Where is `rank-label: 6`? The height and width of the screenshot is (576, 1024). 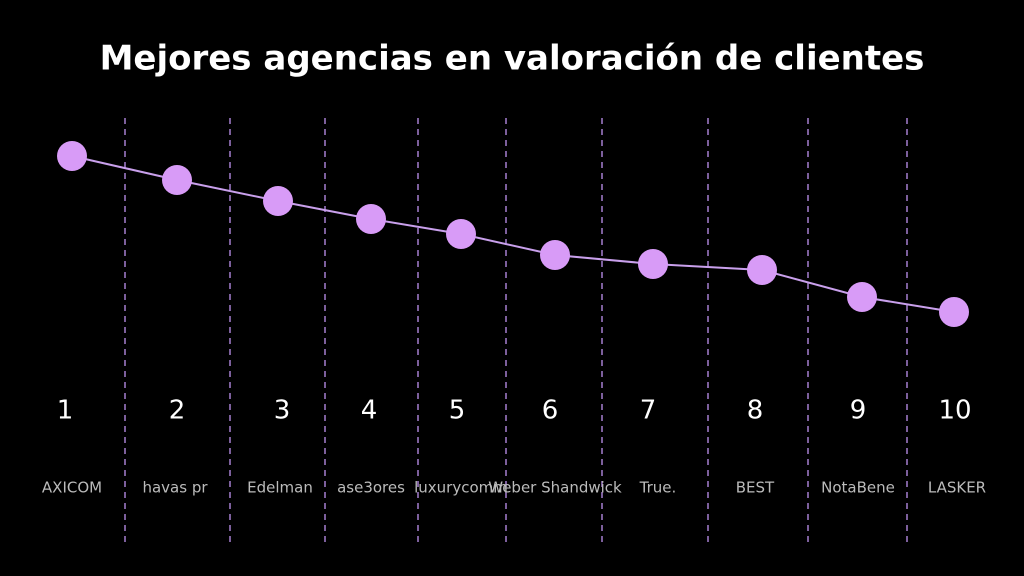
rank-label: 6 is located at coordinates (550, 411).